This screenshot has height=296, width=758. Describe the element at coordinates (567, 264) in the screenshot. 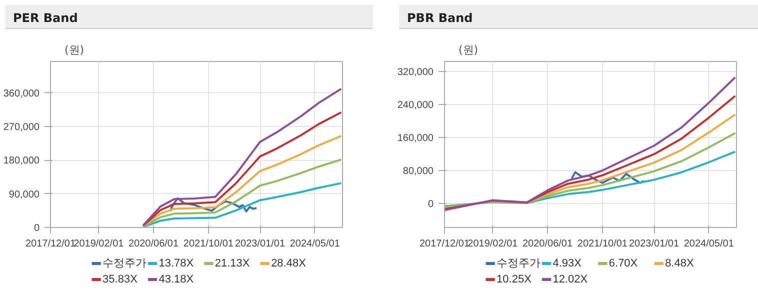

I see `legend-label: 4.93X` at that location.